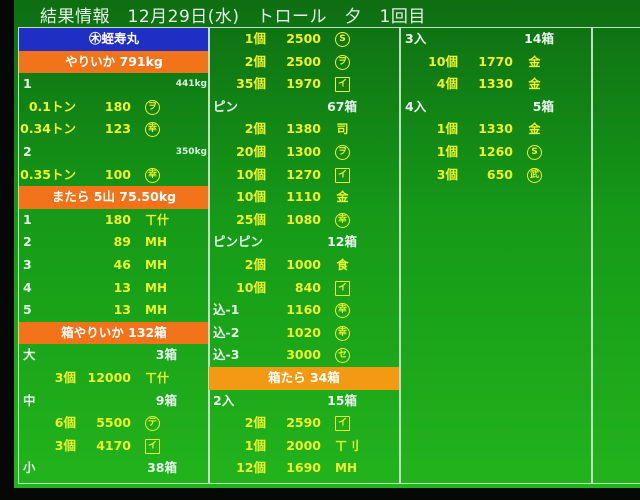  I want to click on group-row: 小 38箱, so click(114, 468).